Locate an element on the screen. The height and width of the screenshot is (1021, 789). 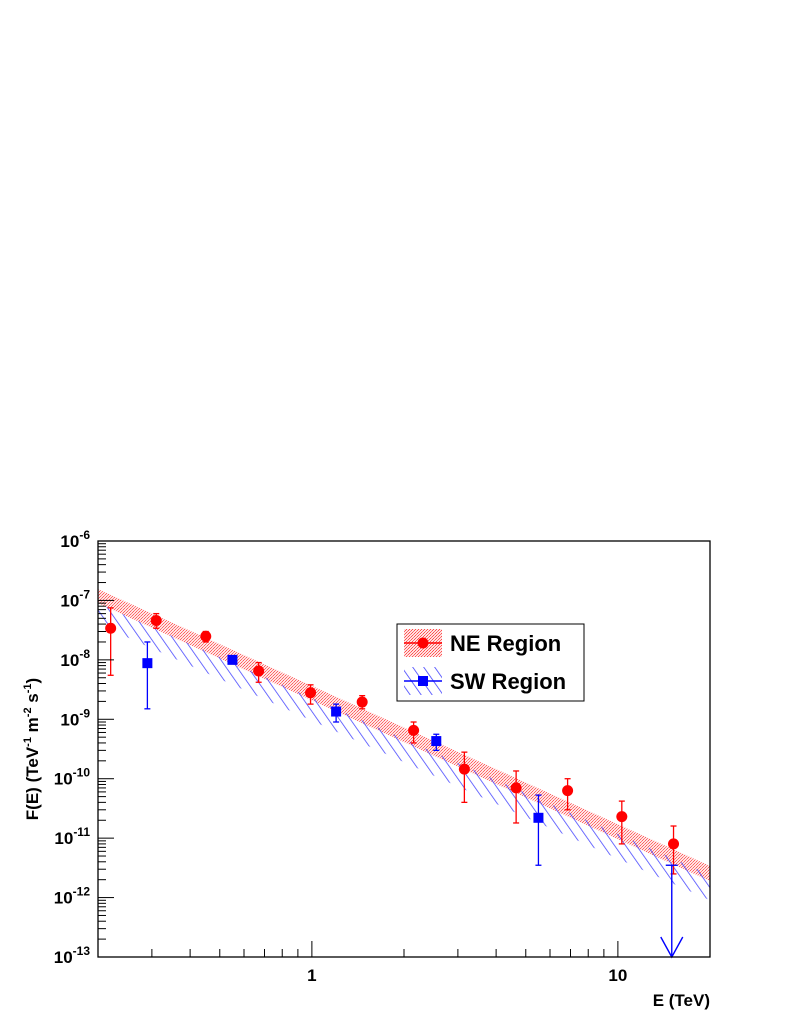
y-axis-title-mid1: m is located at coordinates (32, 727).